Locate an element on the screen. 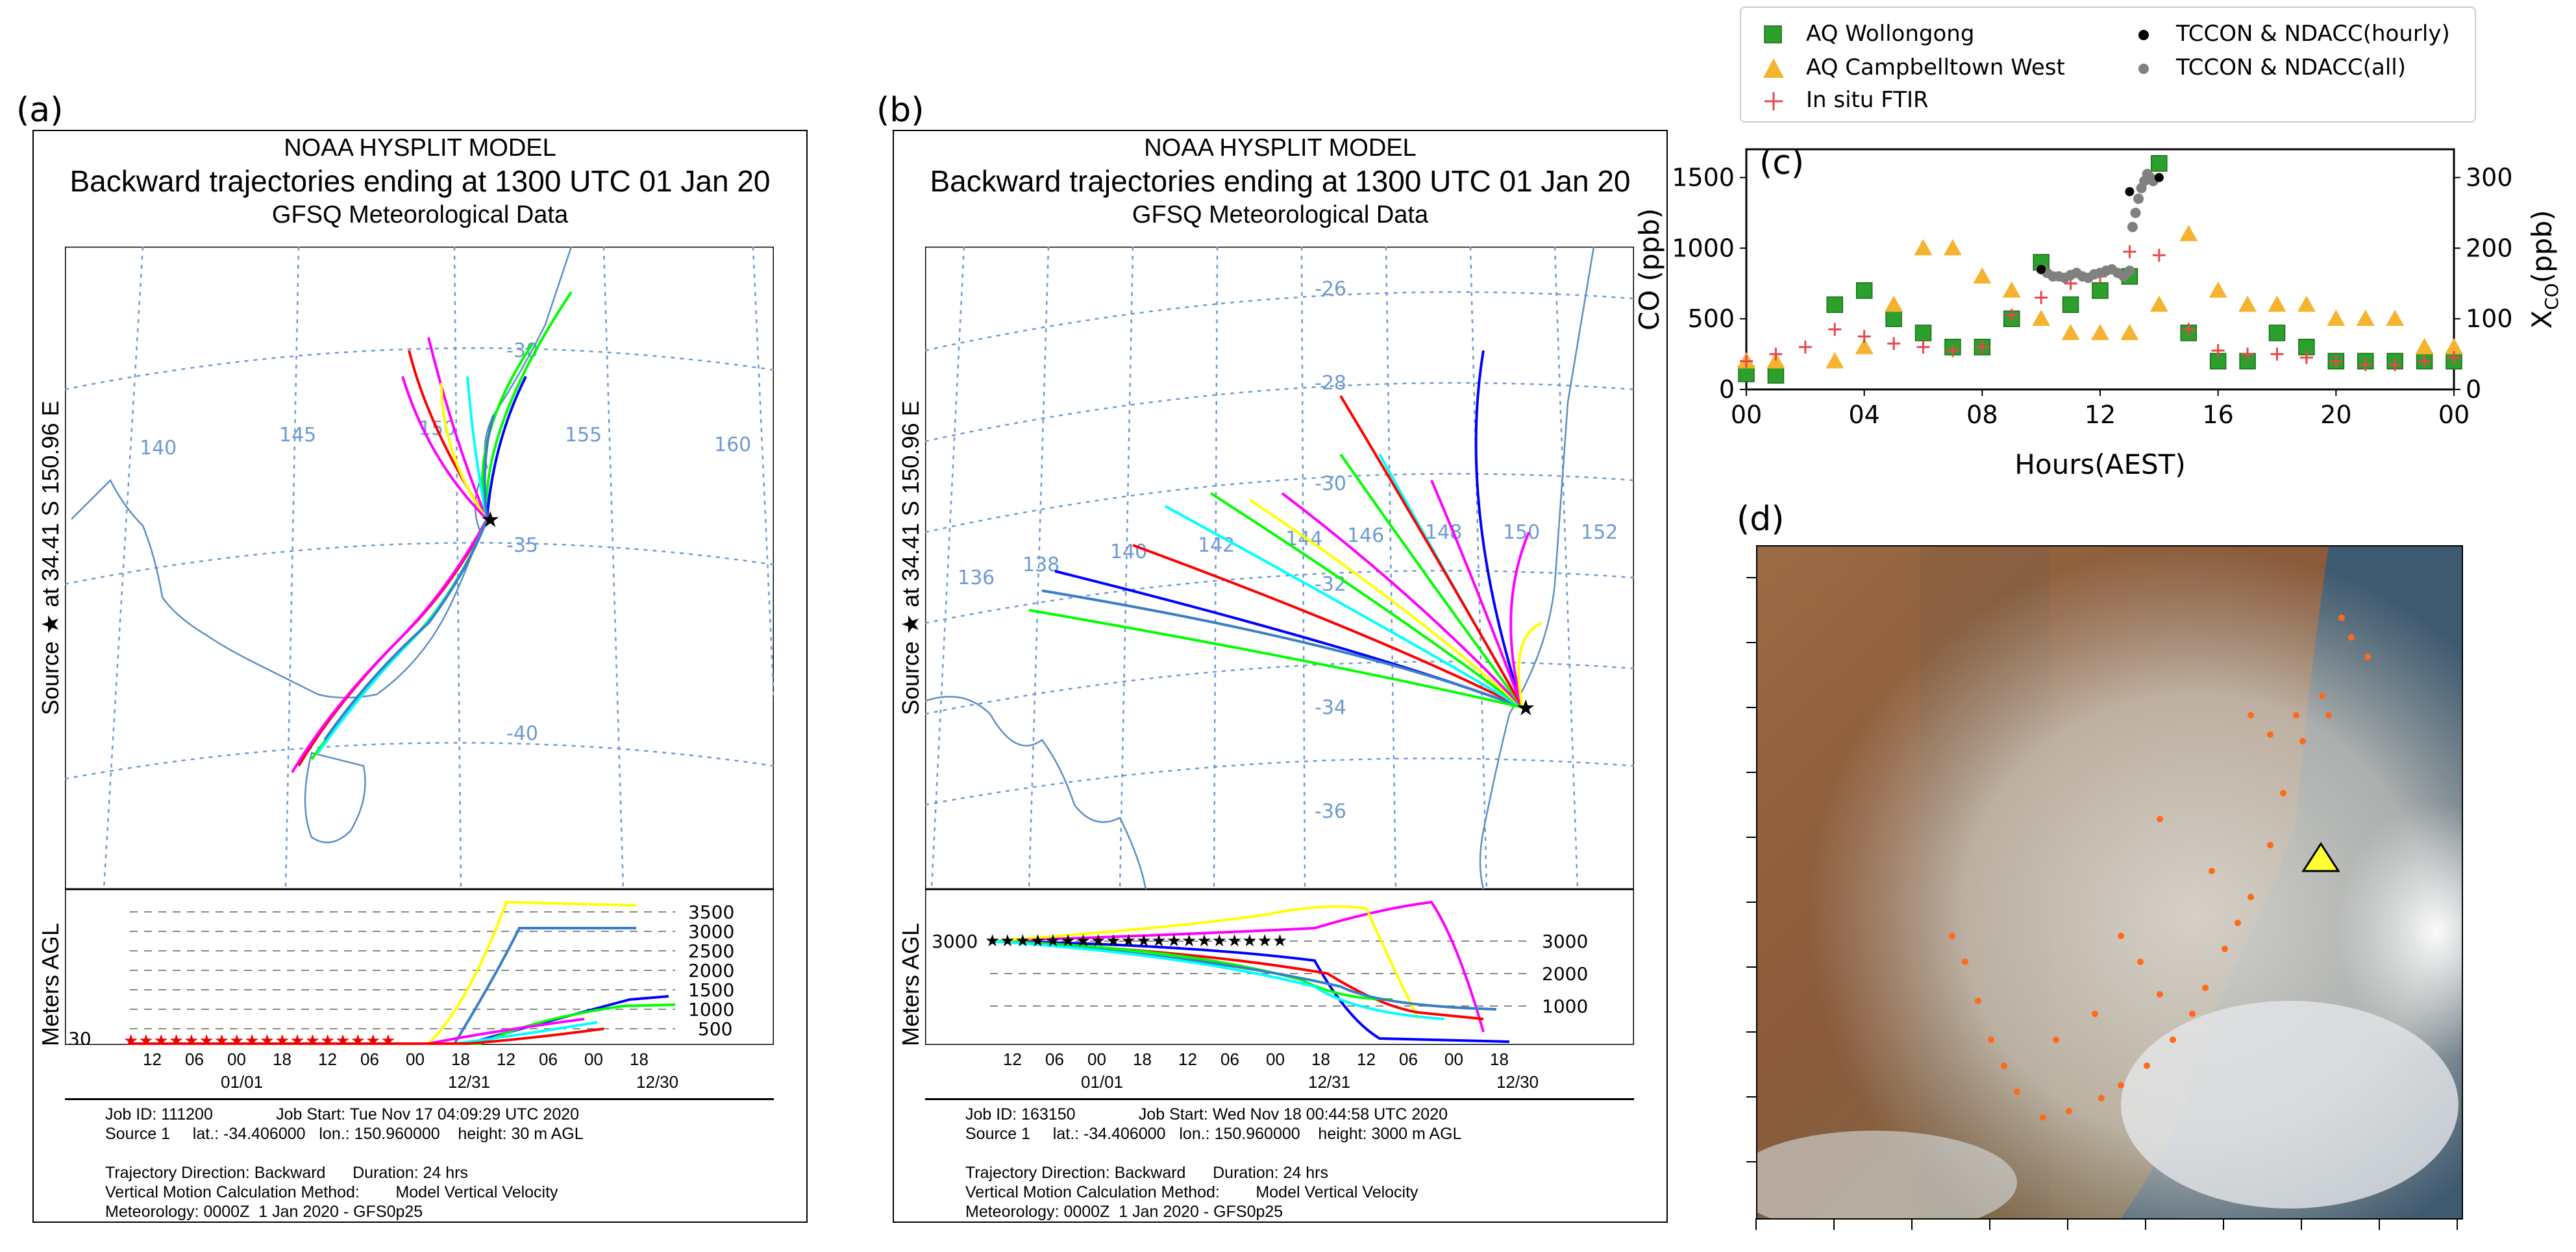  legend-marker-campbelltown is located at coordinates (1773, 68).